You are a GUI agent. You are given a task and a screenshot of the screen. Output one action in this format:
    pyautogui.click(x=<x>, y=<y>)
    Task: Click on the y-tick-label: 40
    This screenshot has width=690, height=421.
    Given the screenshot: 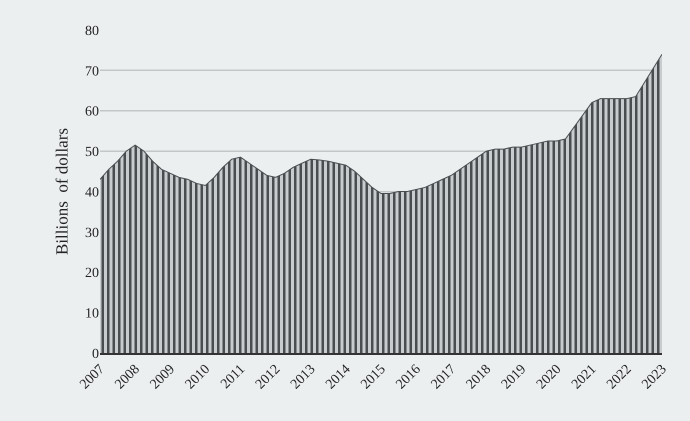 What is the action you would take?
    pyautogui.click(x=92, y=192)
    